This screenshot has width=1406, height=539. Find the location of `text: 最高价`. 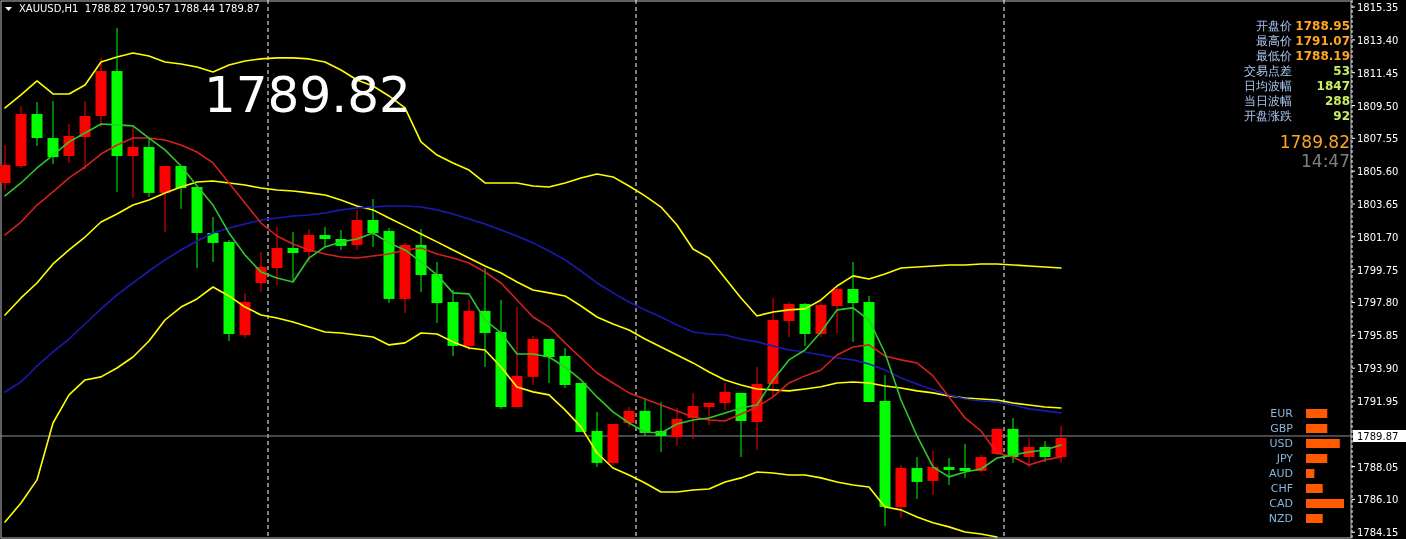

text: 最高价 is located at coordinates (1274, 41).